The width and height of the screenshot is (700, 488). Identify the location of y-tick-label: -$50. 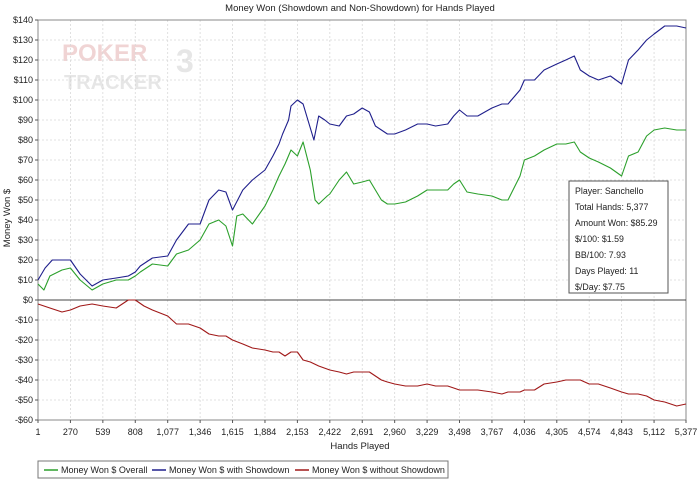
(24, 400).